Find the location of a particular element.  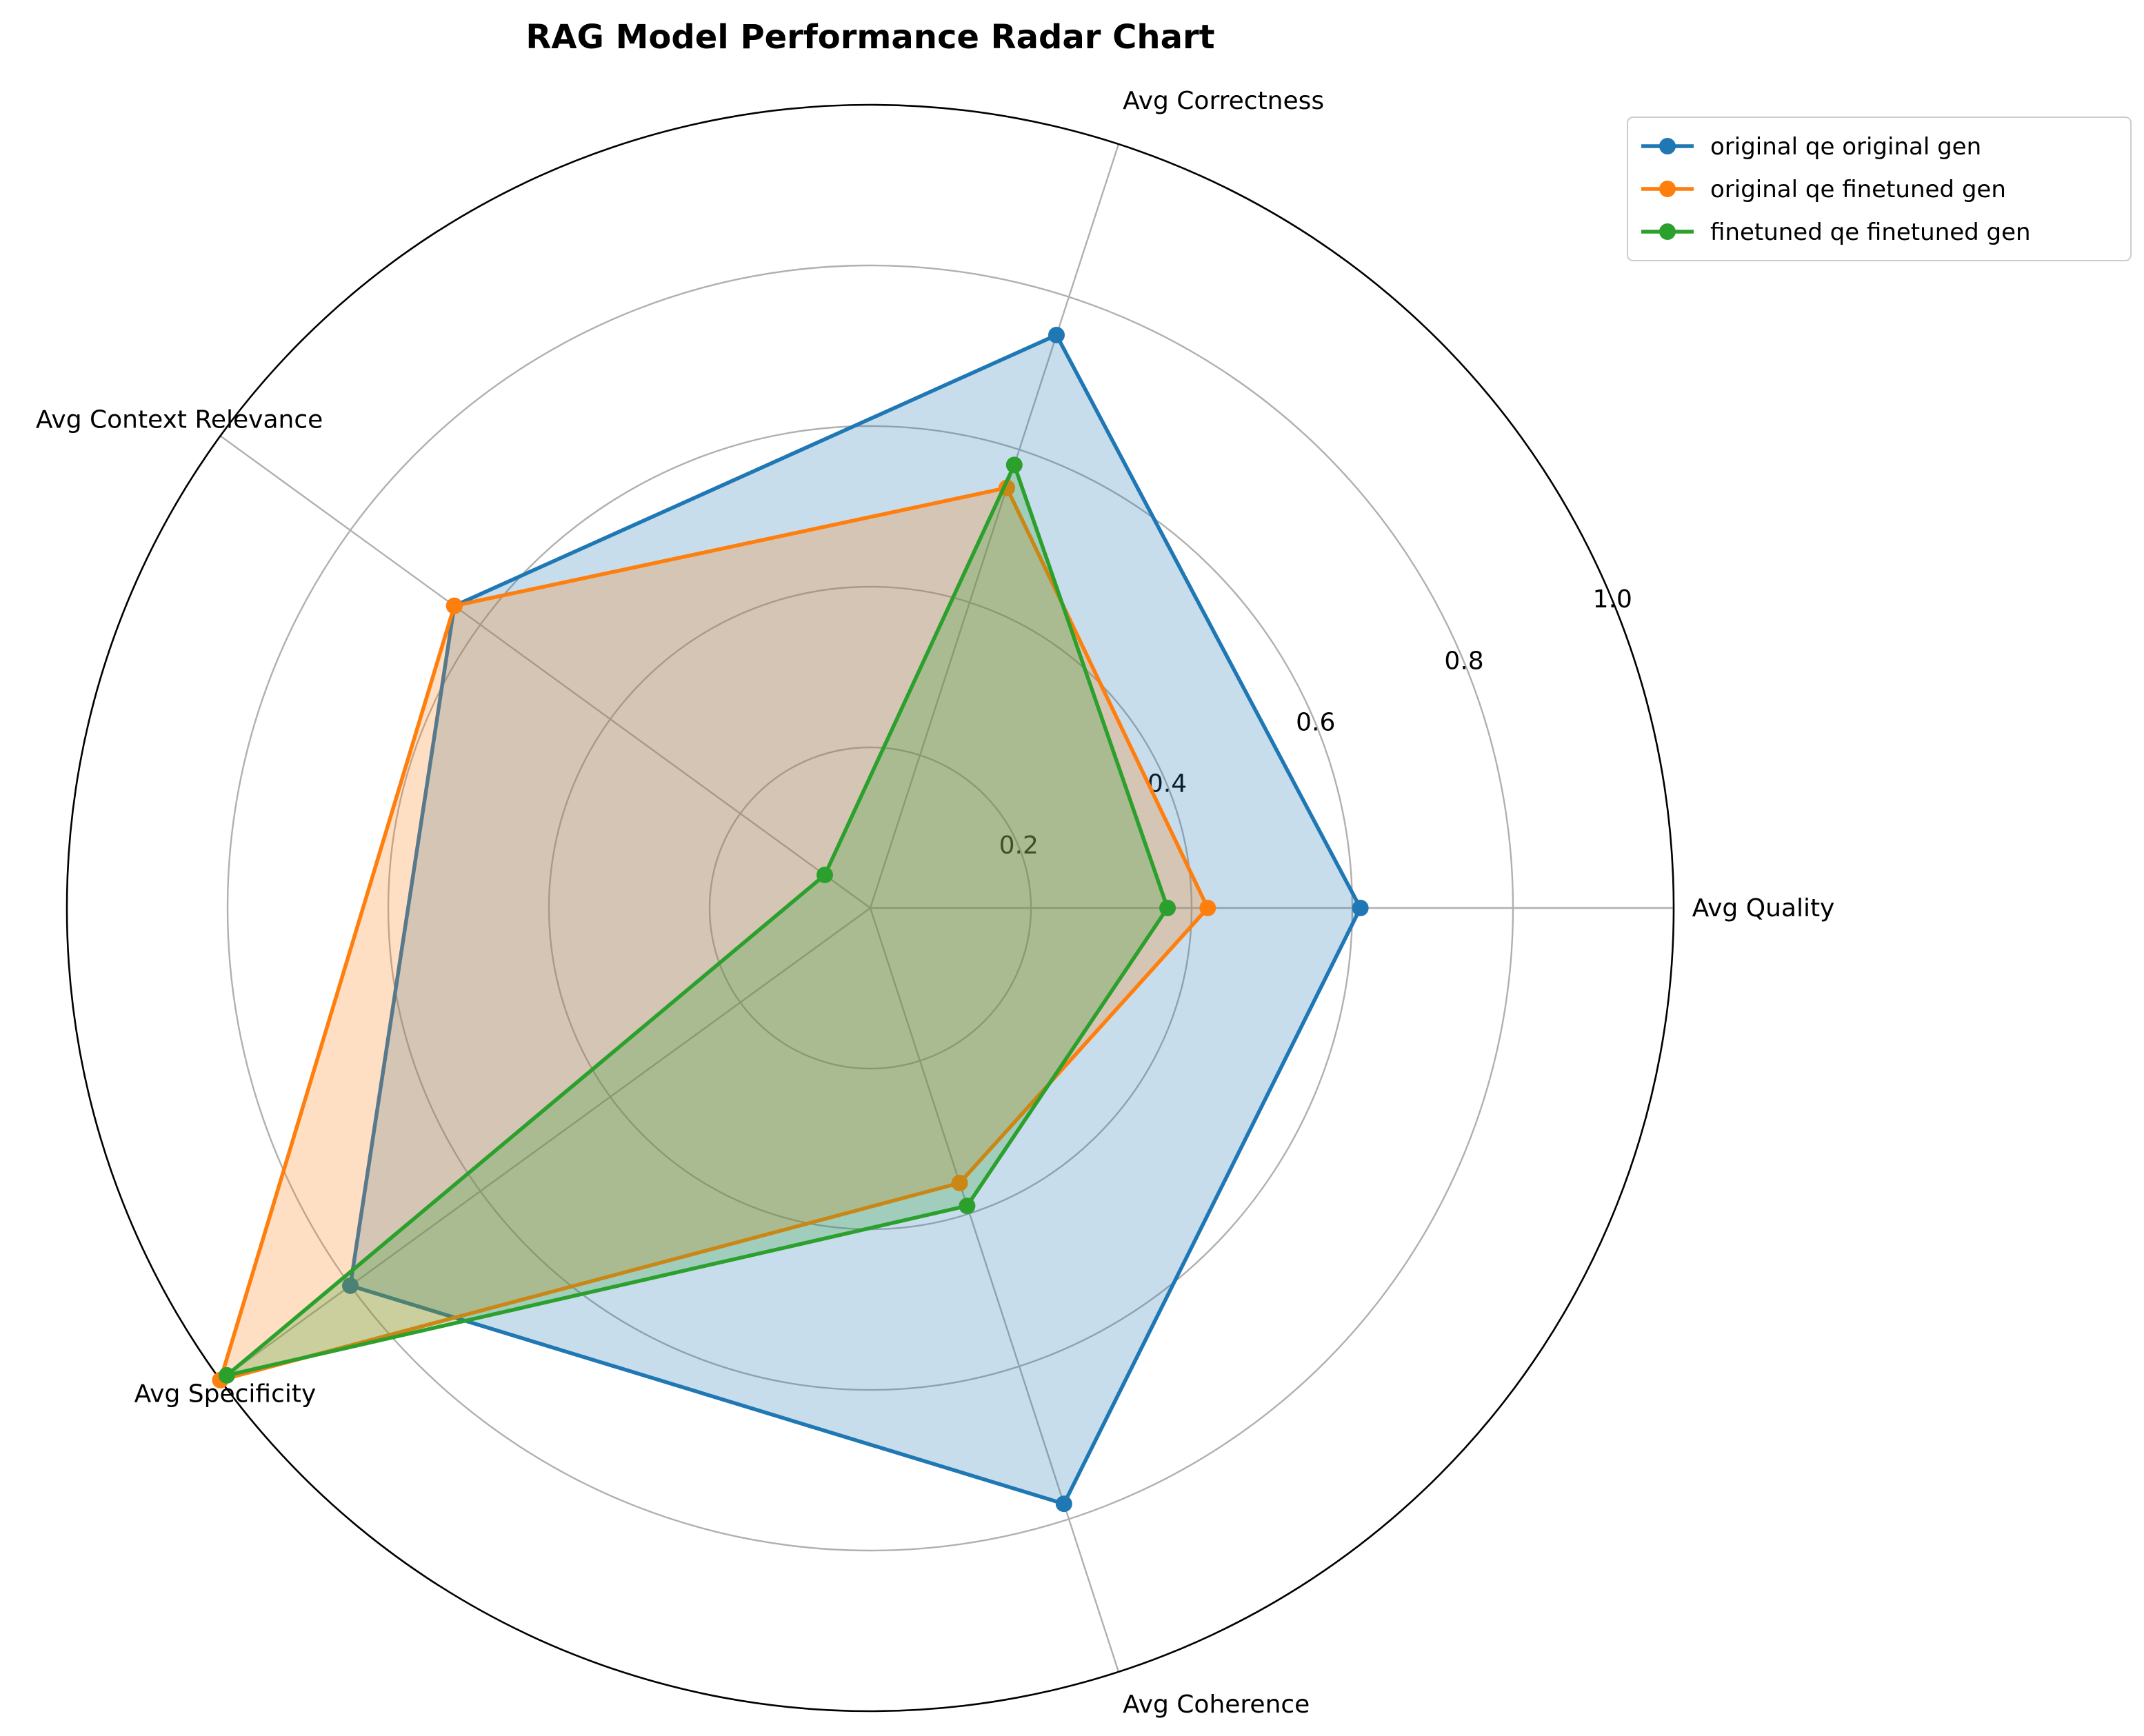

axis-label: Avg Correctness is located at coordinates (1223, 101).